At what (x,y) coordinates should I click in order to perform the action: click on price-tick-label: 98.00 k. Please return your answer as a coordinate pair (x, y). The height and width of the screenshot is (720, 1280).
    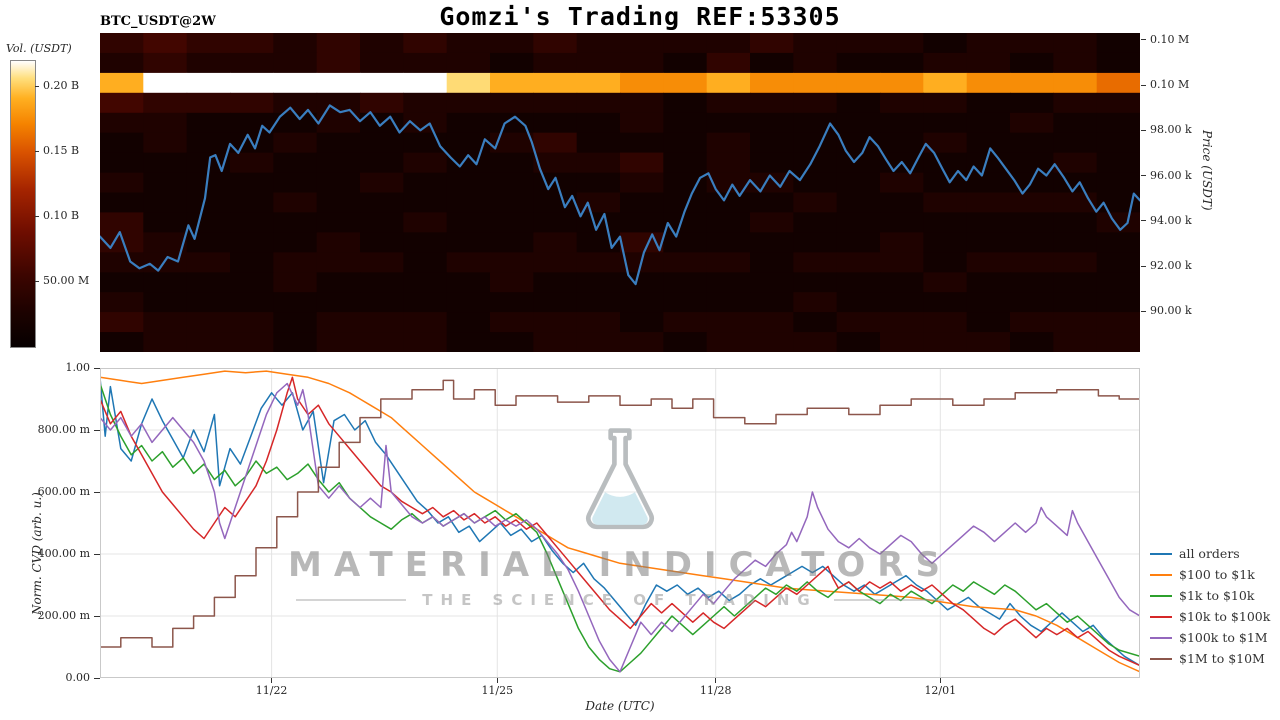
    Looking at the image, I should click on (1171, 130).